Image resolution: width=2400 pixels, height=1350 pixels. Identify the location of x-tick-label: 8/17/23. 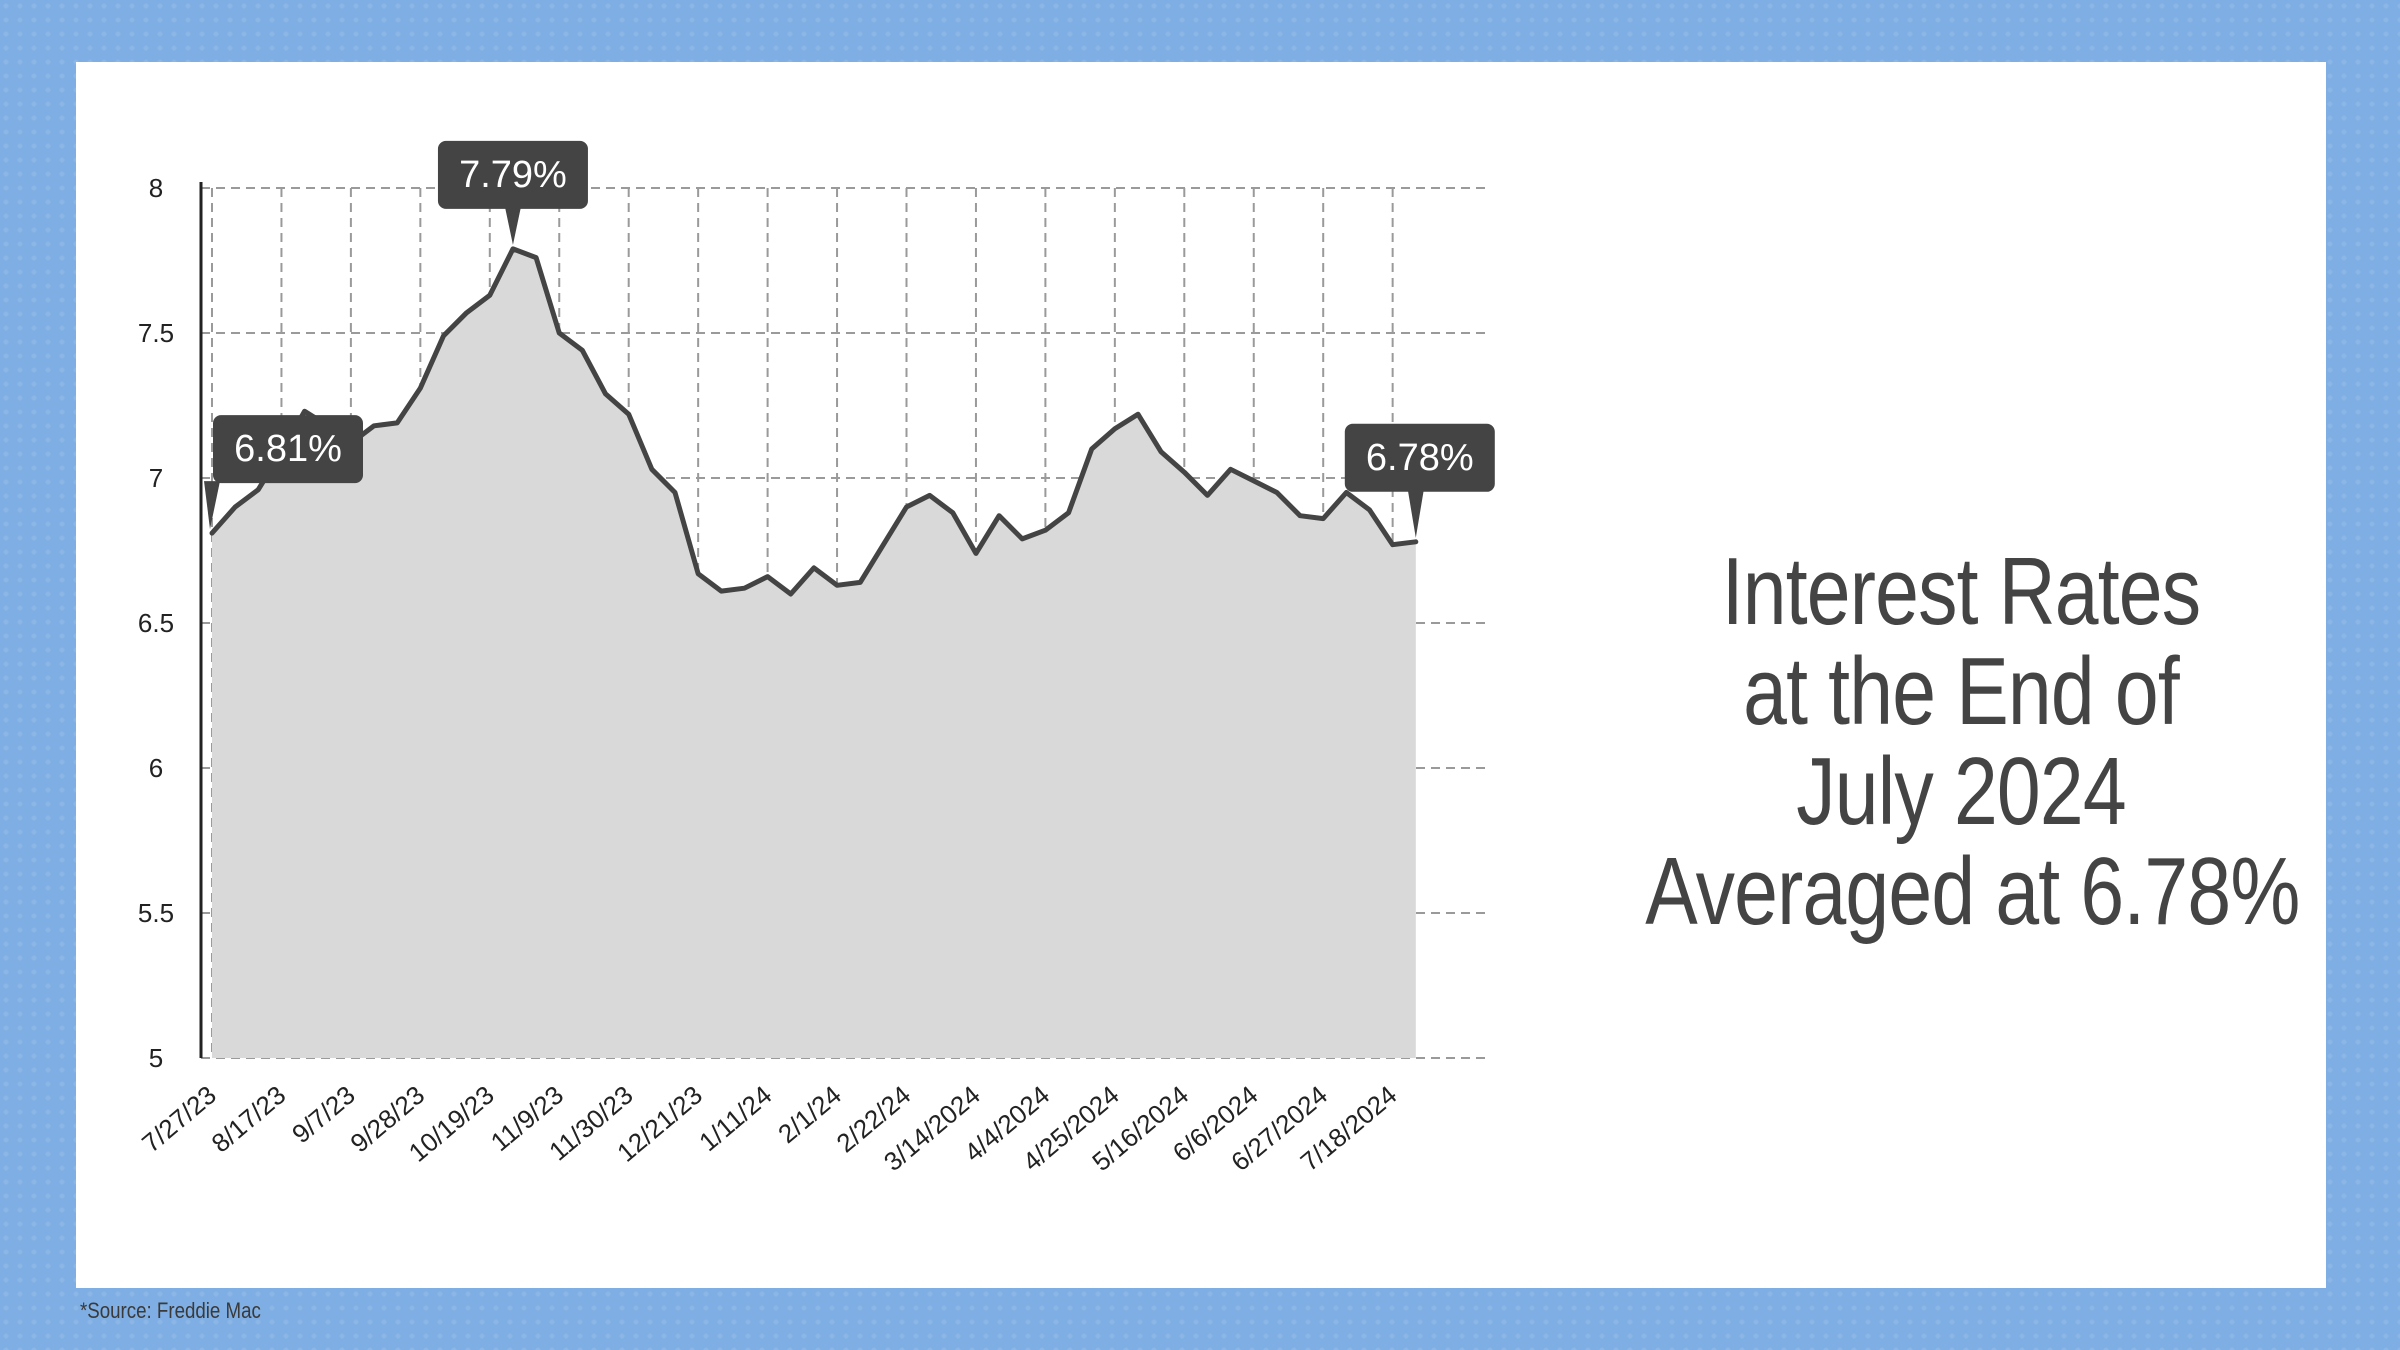
(249, 1119).